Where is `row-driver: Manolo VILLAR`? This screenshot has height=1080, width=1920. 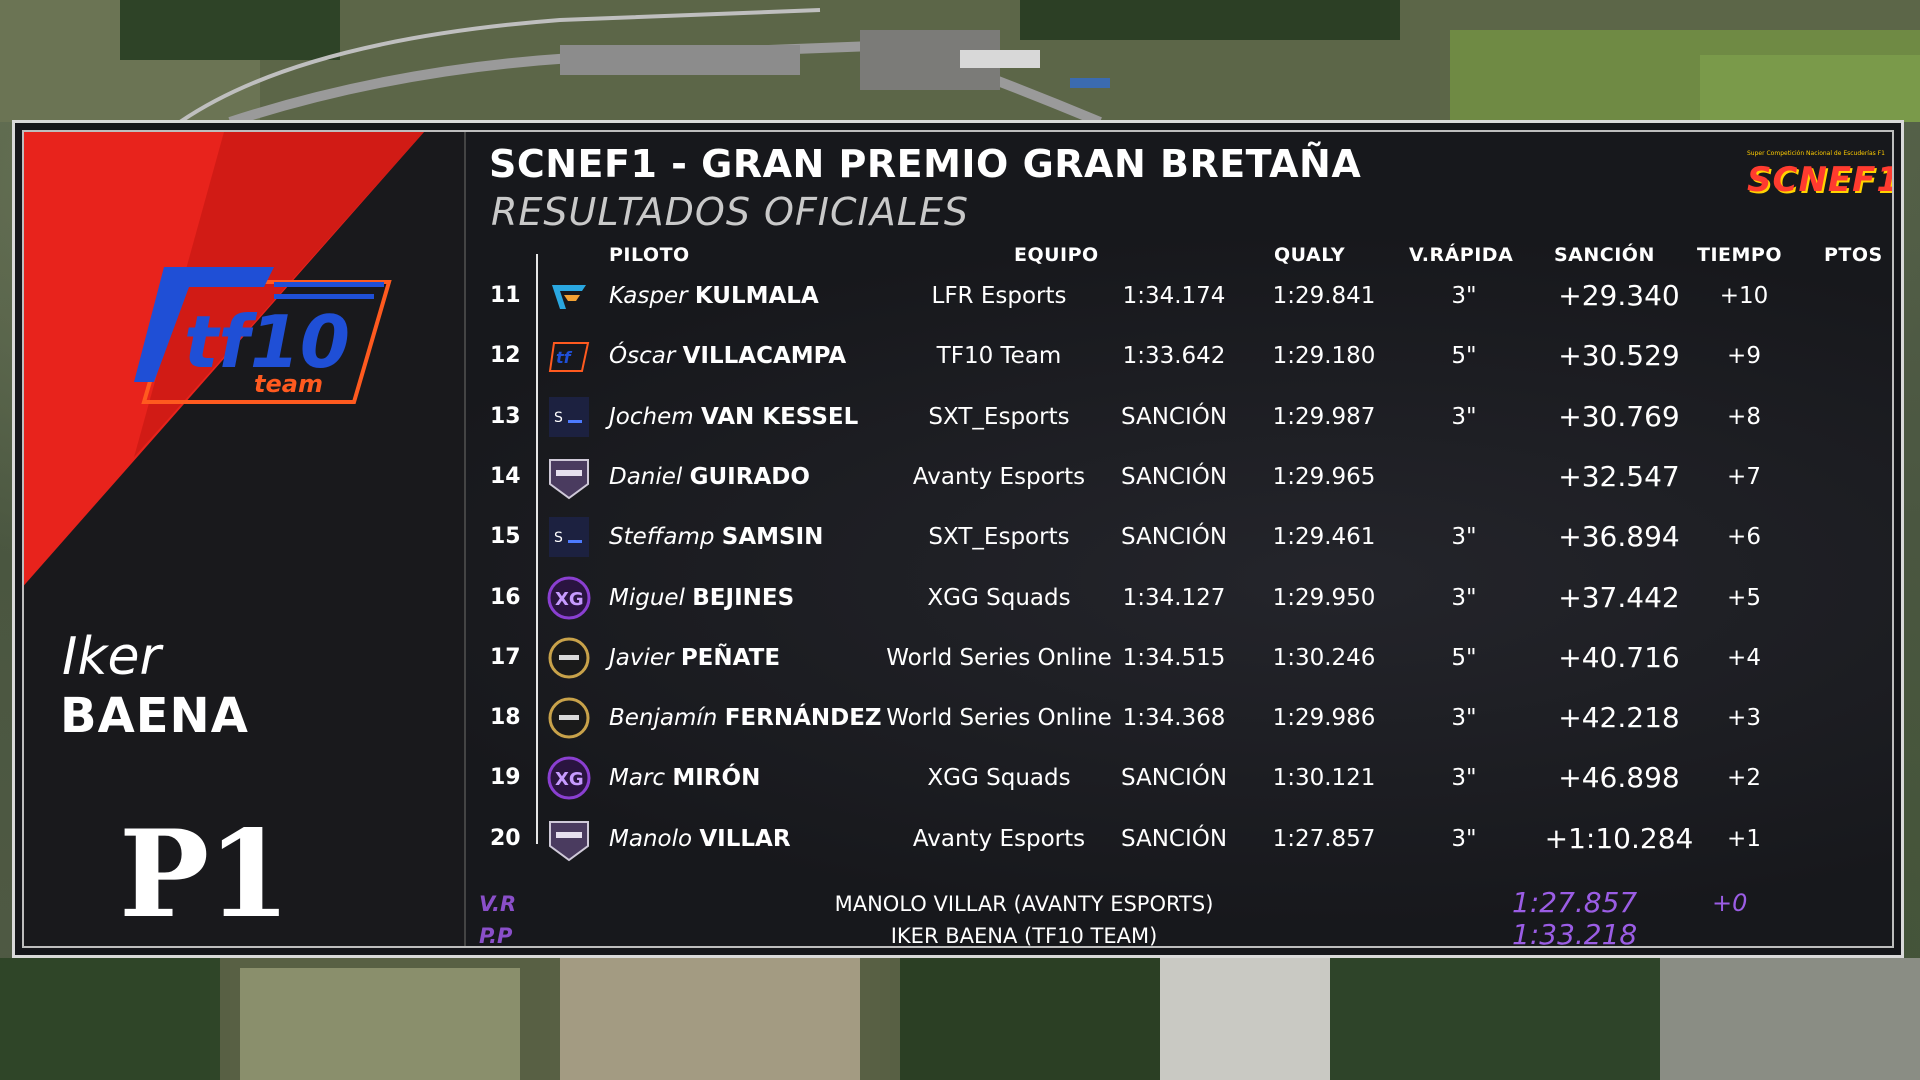
row-driver: Manolo VILLAR is located at coordinates (700, 839).